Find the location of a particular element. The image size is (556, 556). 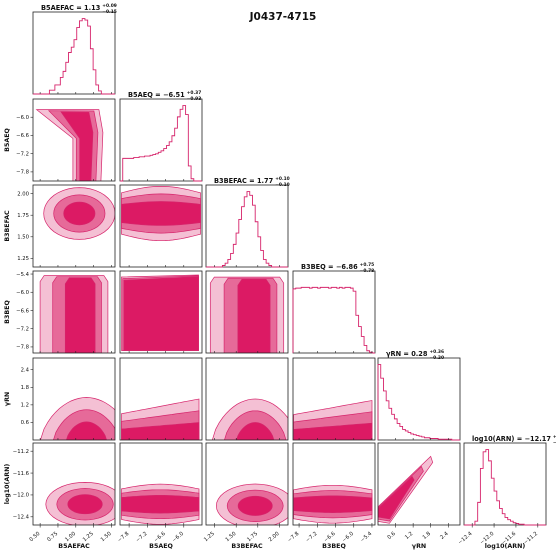

x-axis-label-log10_A_RN: log10(ARN) is located at coordinates (505, 546).